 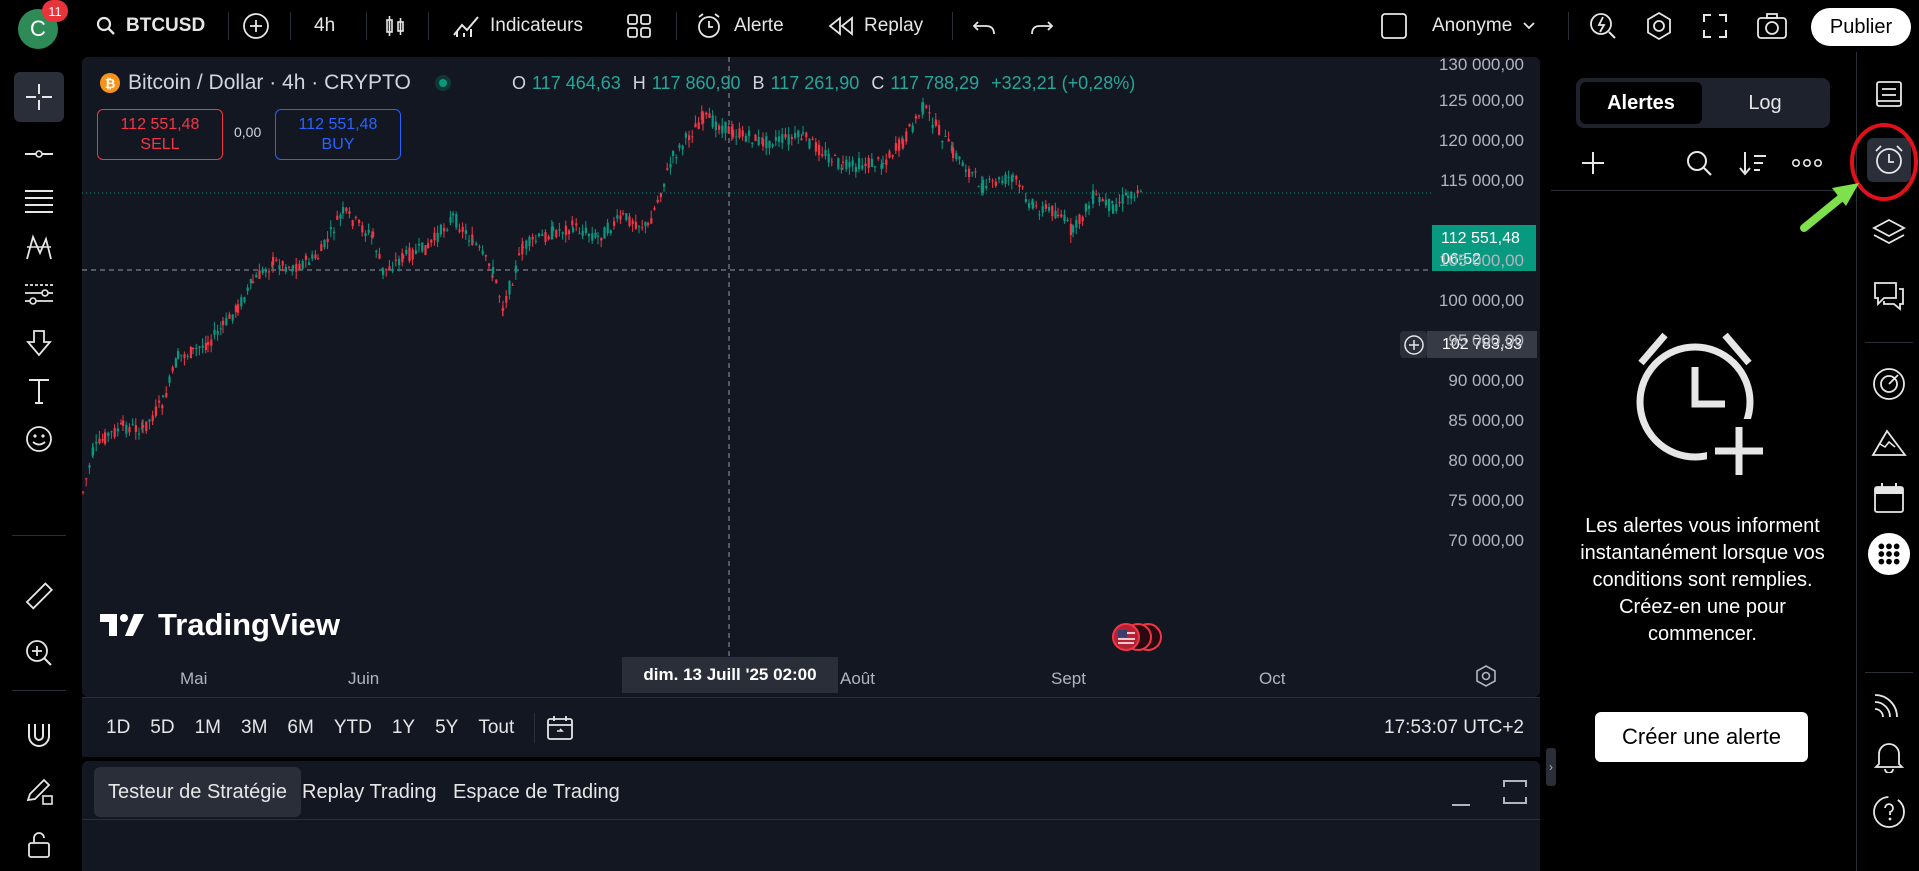 What do you see at coordinates (1889, 232) in the screenshot?
I see `object-tree-button` at bounding box center [1889, 232].